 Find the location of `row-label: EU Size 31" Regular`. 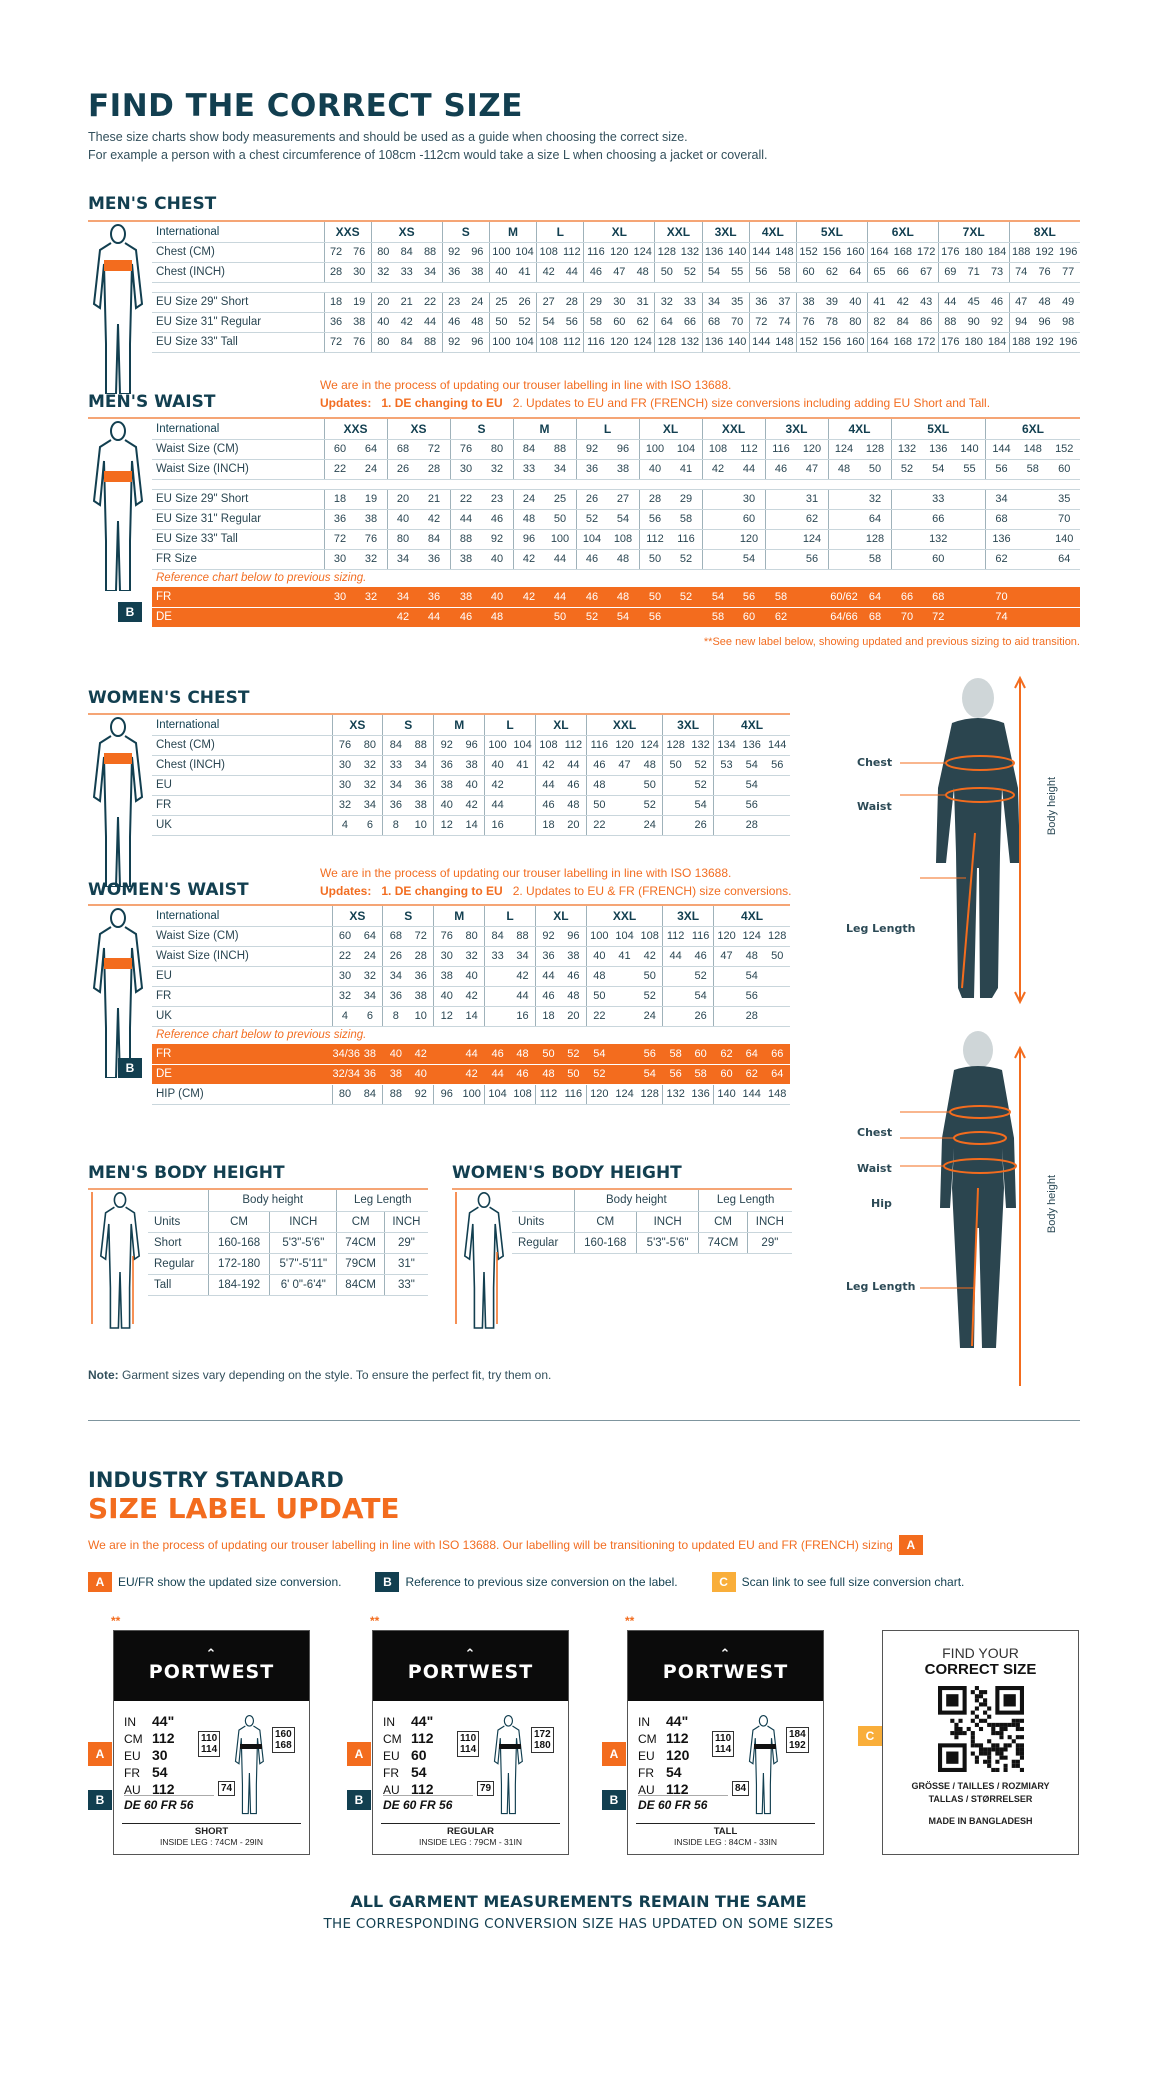

row-label: EU Size 31" Regular is located at coordinates (238, 519).